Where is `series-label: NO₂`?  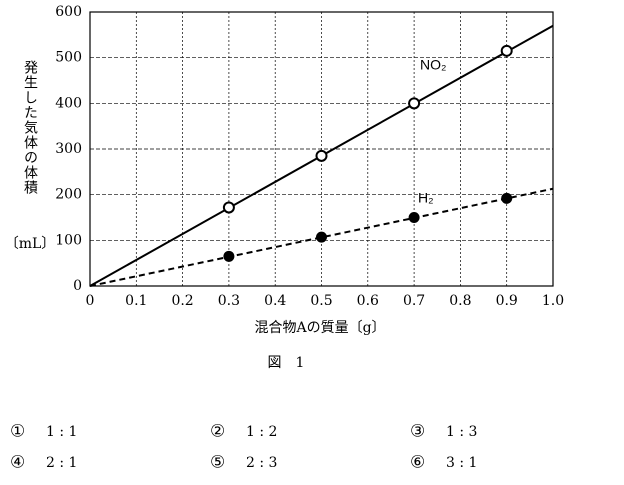
series-label: NO₂ is located at coordinates (433, 65).